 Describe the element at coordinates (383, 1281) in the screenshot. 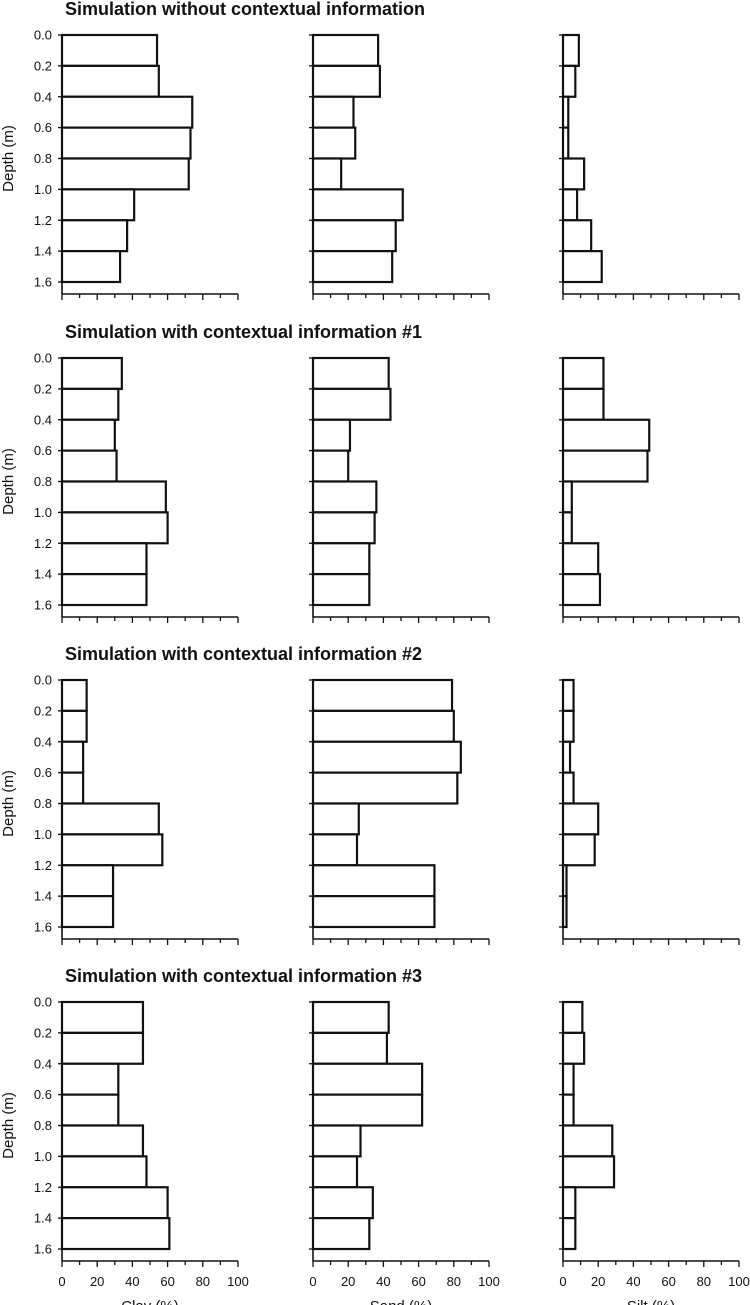

I see `x-tick-label: 40` at that location.